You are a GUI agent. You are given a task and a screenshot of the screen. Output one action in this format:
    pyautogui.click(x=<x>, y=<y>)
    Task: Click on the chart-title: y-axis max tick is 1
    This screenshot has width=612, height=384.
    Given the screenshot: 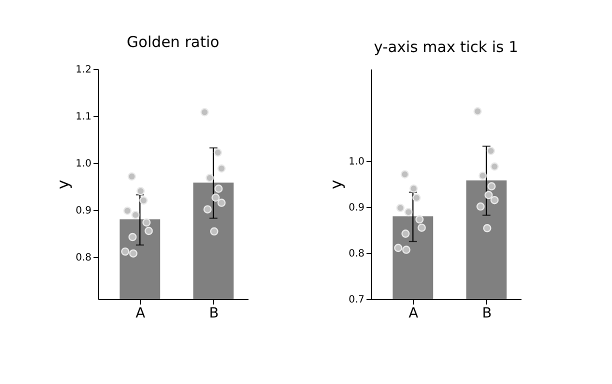 What is the action you would take?
    pyautogui.click(x=446, y=47)
    